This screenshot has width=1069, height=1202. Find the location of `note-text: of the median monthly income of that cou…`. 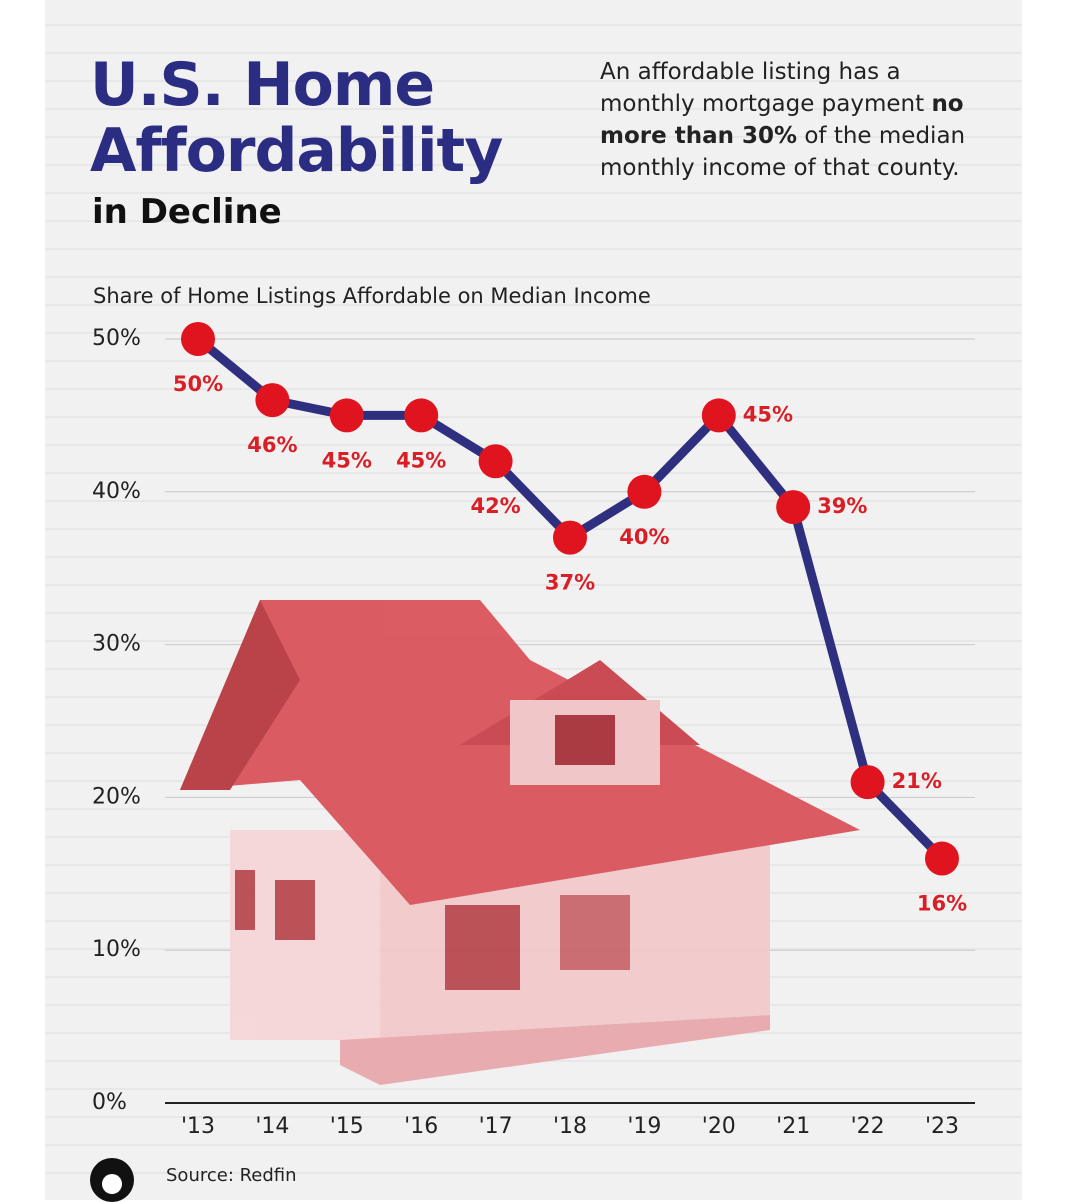

note-text: of the median monthly income of that cou… is located at coordinates (783, 152).